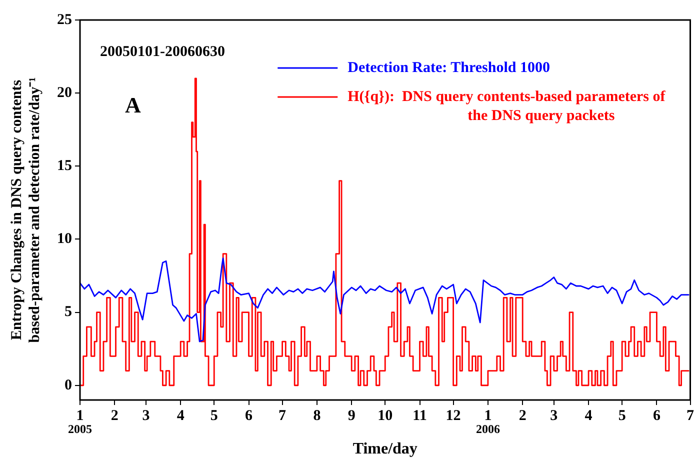  Describe the element at coordinates (507, 106) in the screenshot. I see `legend-label: H({q}): DNS query contents-based parameters of the DNS query packets` at that location.